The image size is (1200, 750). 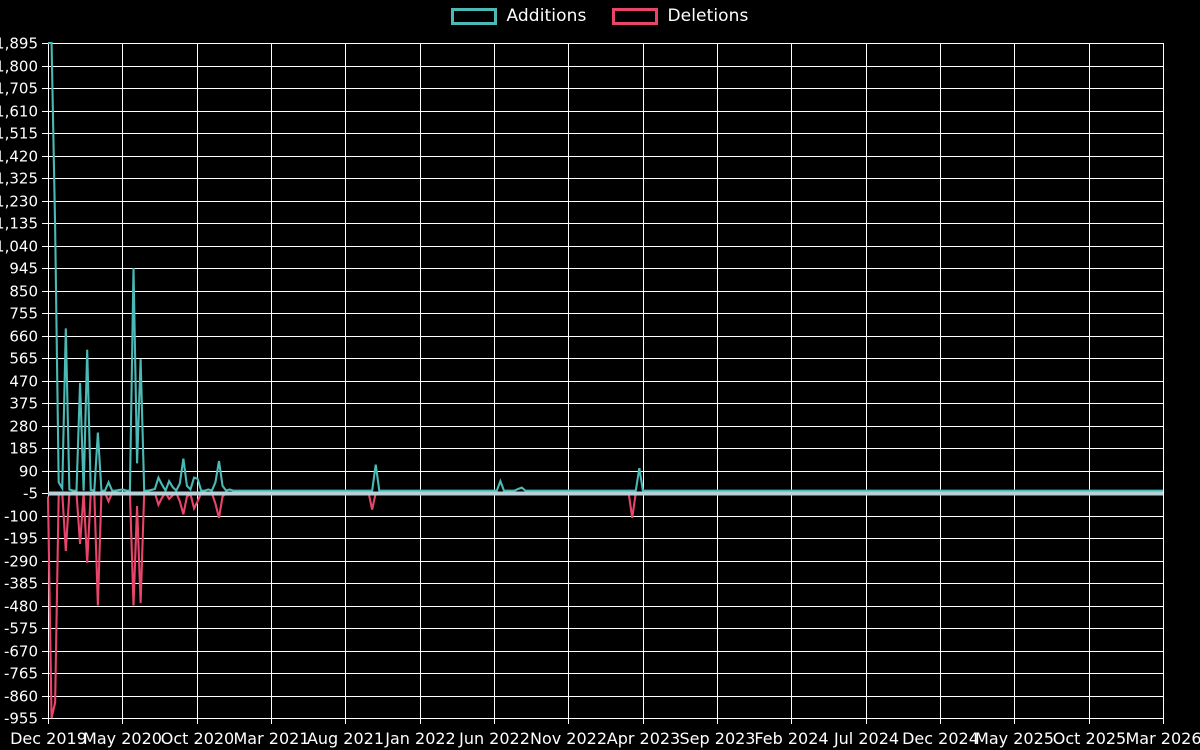 What do you see at coordinates (19, 112) in the screenshot?
I see `y-axis-tick-label: 1,610` at bounding box center [19, 112].